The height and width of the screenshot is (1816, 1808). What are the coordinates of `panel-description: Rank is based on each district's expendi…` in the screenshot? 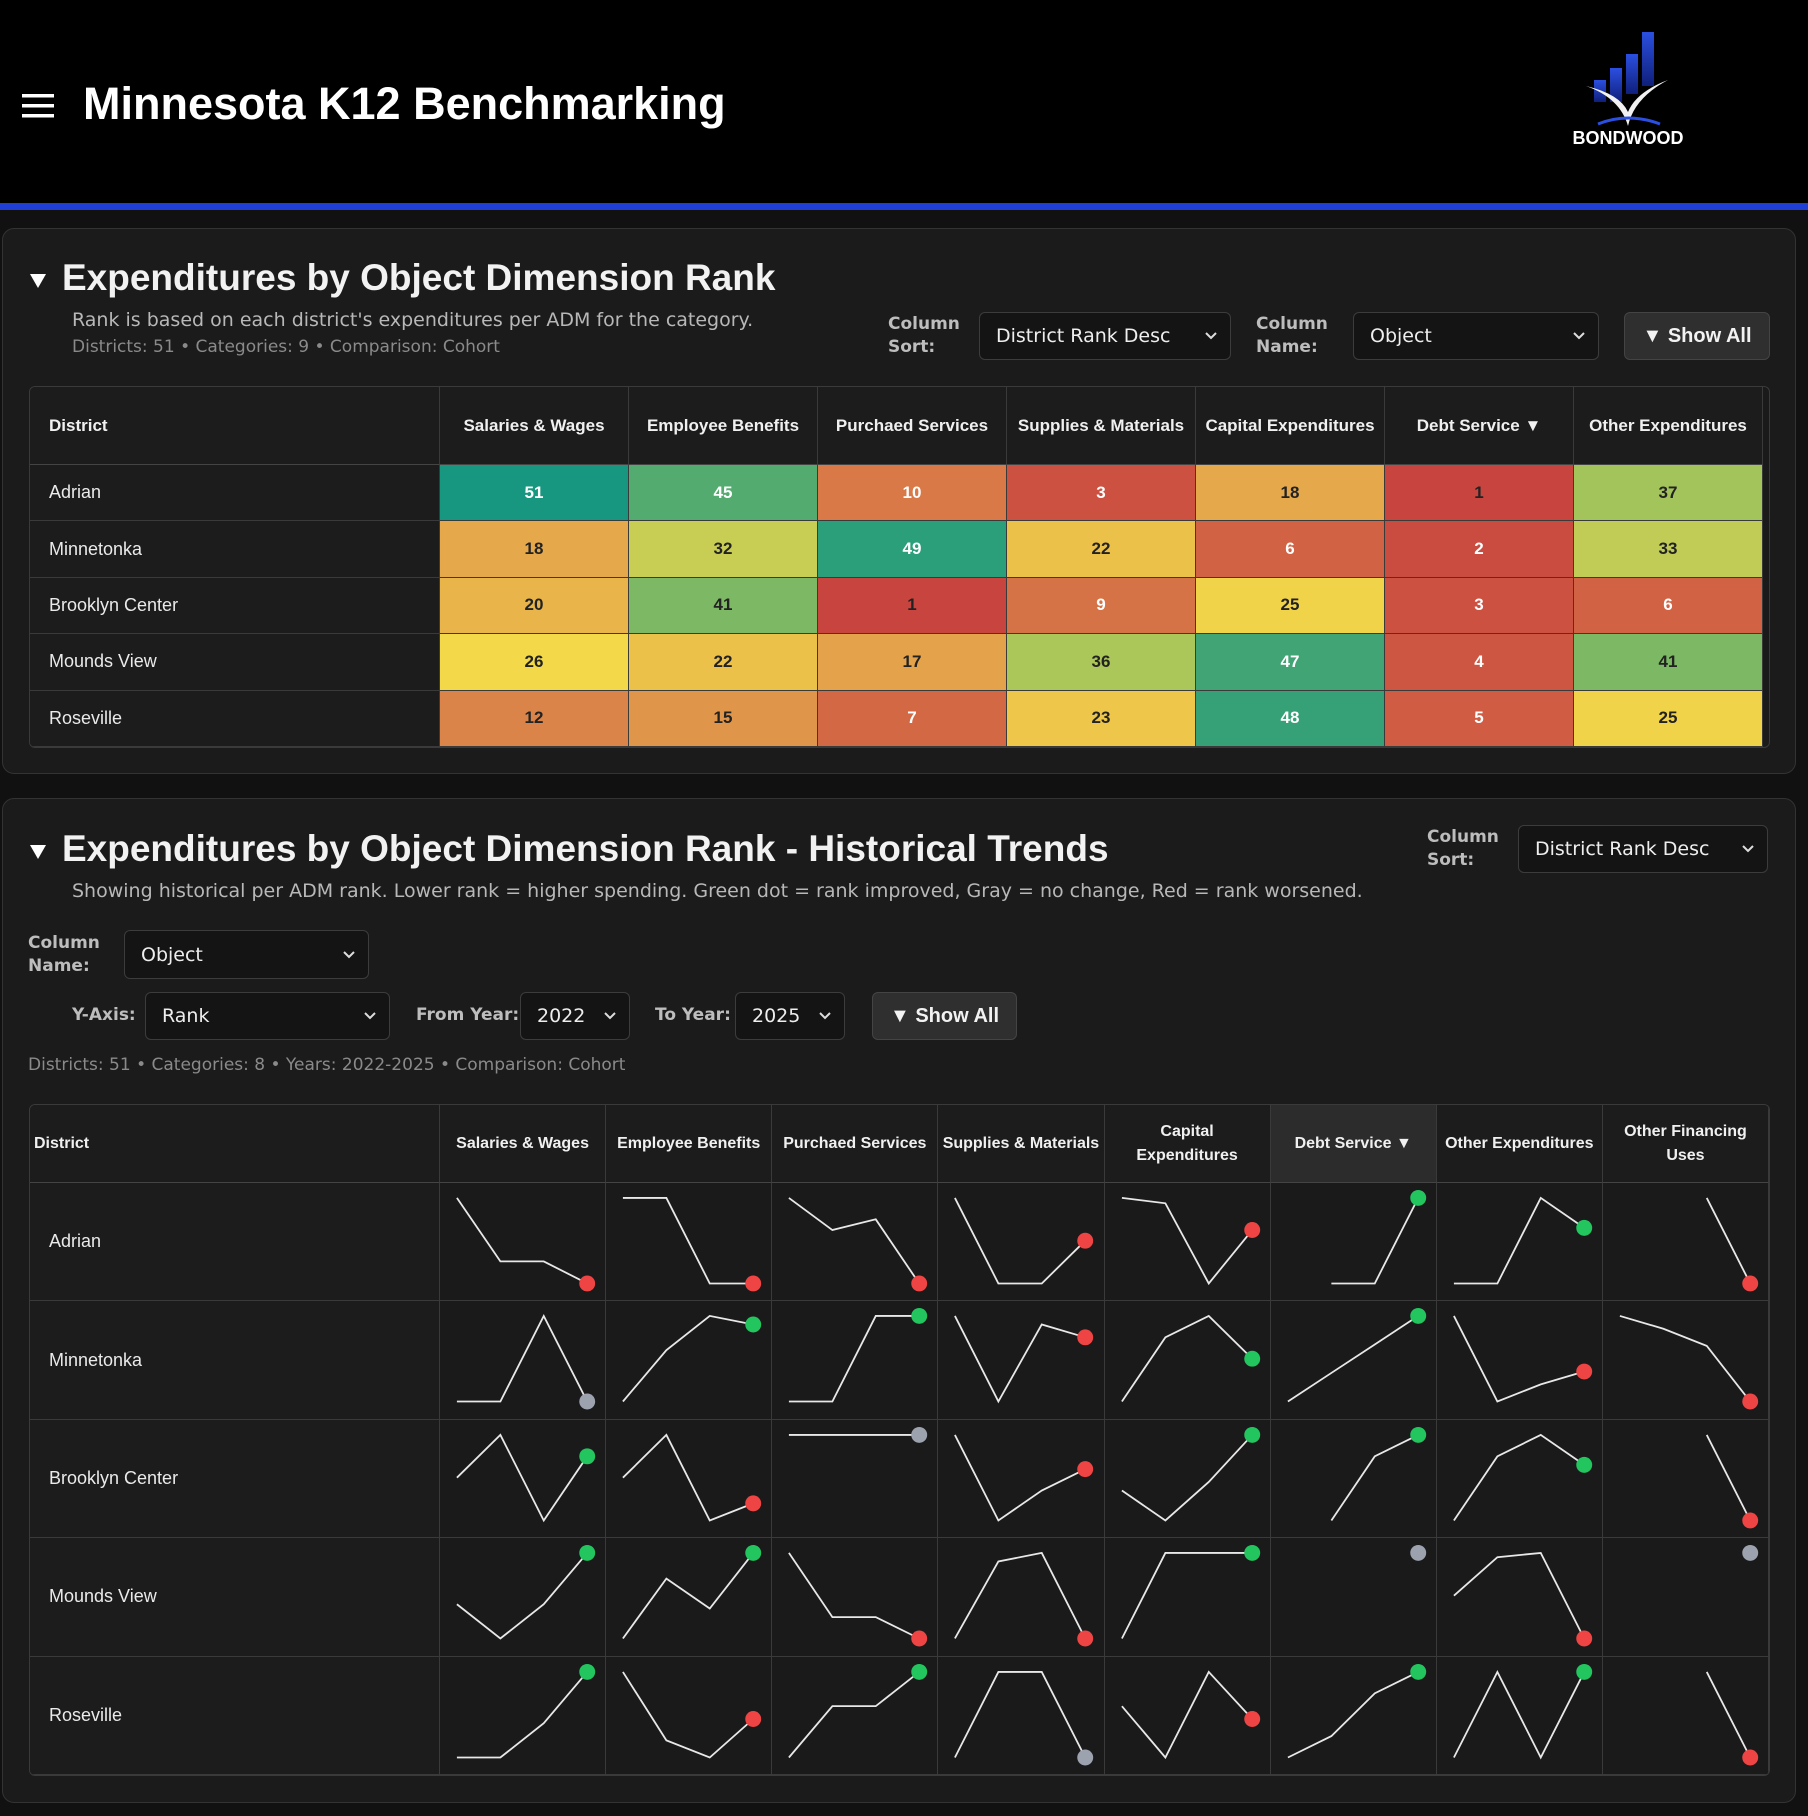 It's located at (413, 320).